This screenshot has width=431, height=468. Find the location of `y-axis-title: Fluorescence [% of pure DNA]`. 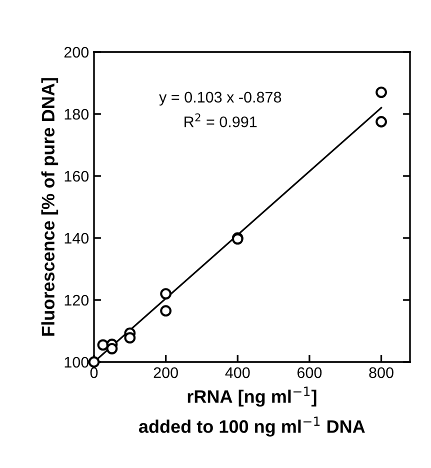

y-axis-title: Fluorescence [% of pure DNA] is located at coordinates (49, 207).